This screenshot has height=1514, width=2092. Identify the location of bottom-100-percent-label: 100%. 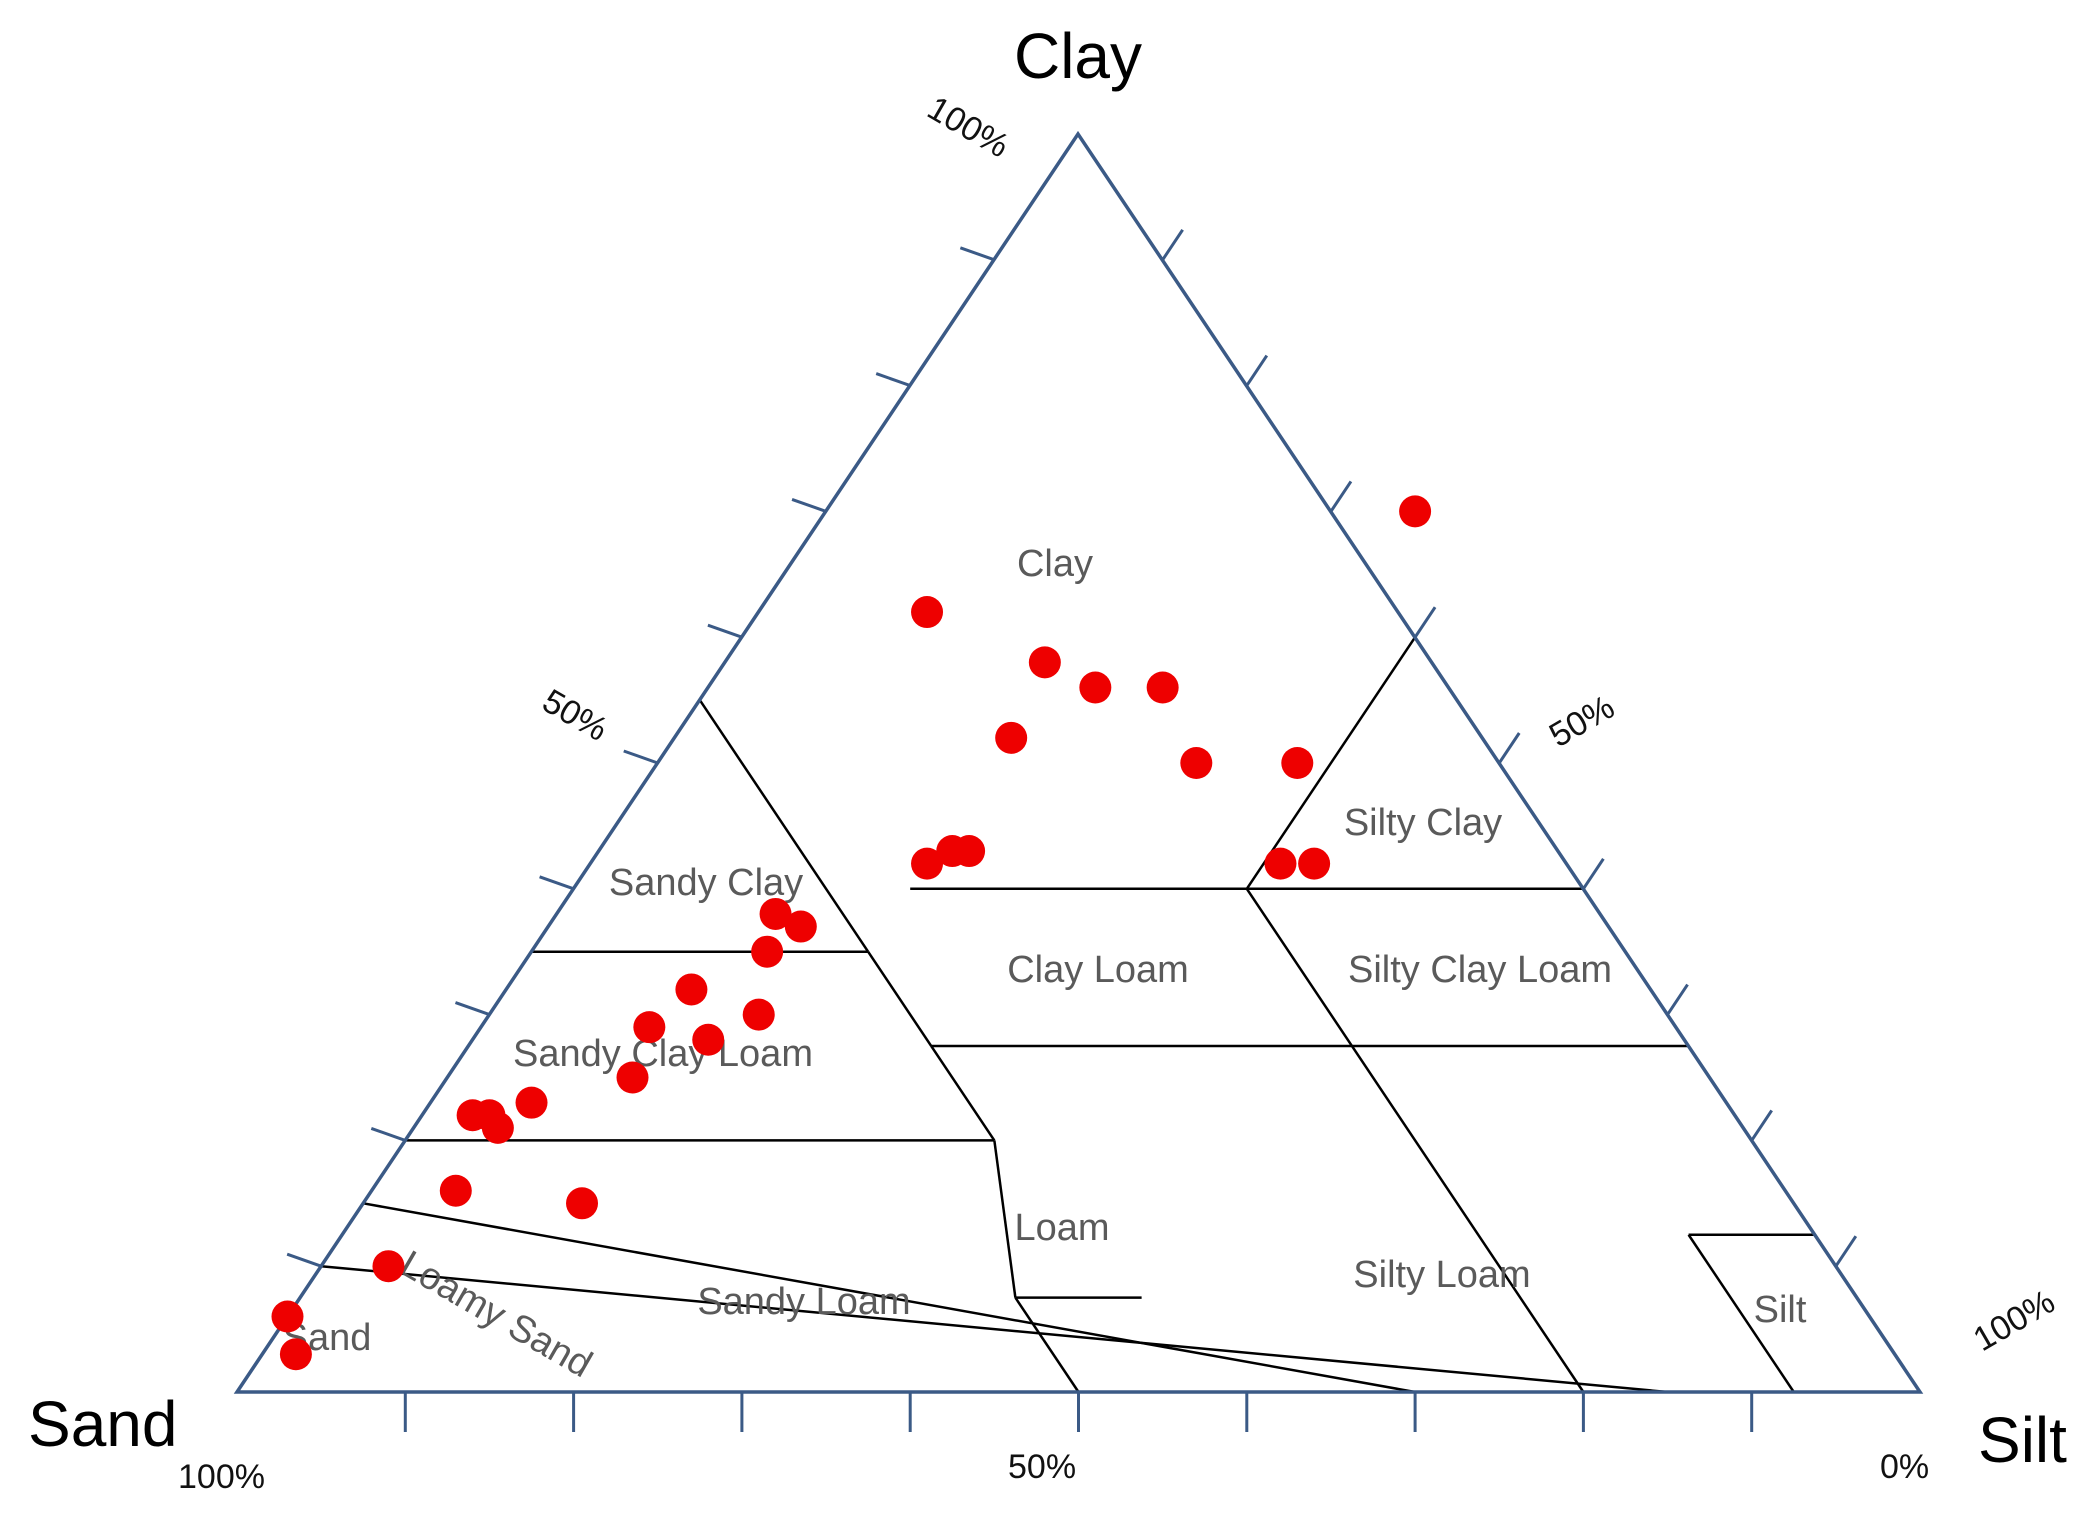
(221, 1477).